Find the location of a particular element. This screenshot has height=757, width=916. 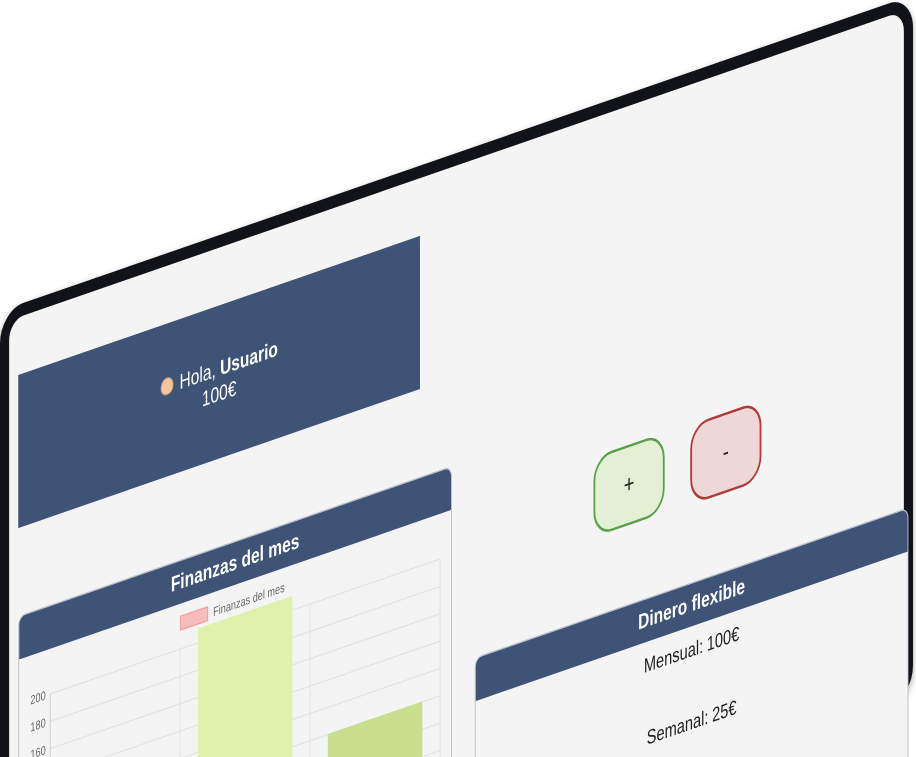

flexible-value: 100€ is located at coordinates (723, 640).